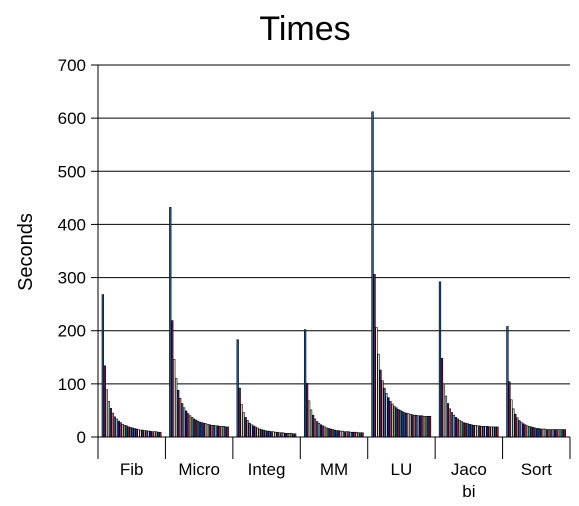  What do you see at coordinates (469, 480) in the screenshot?
I see `x-category-label: Jaco bi` at bounding box center [469, 480].